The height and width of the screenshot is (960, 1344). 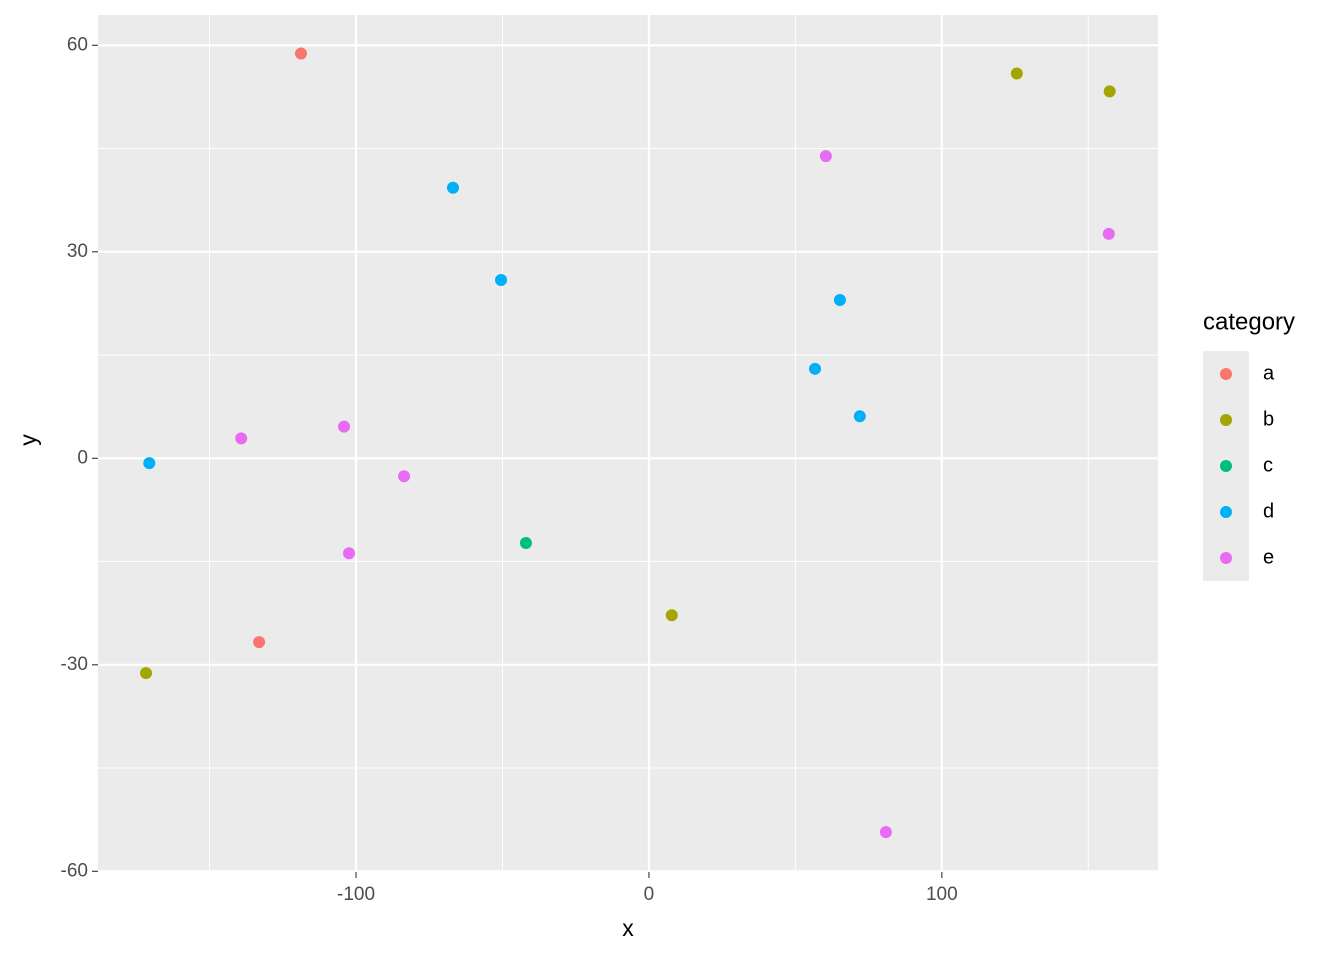 What do you see at coordinates (356, 894) in the screenshot?
I see `x-tick-label: -100` at bounding box center [356, 894].